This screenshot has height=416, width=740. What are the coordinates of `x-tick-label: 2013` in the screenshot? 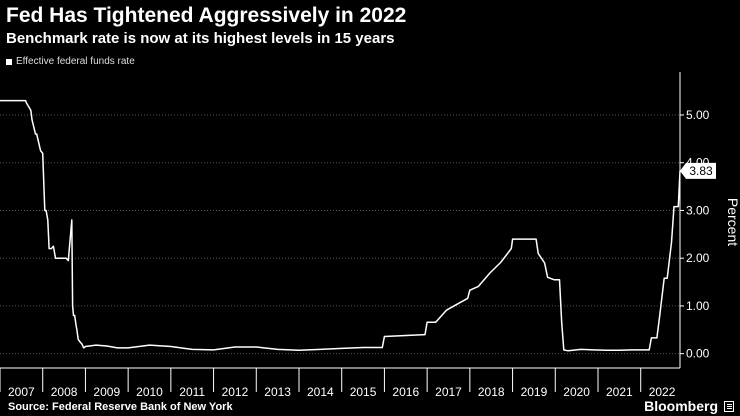 It's located at (277, 392).